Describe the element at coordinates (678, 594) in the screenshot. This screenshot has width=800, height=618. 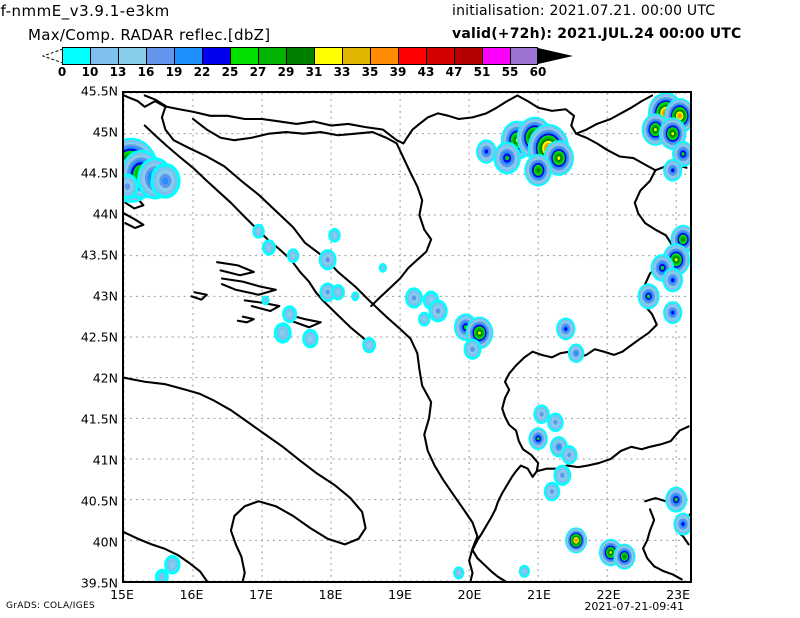
I see `longitude-tick: 23E` at that location.